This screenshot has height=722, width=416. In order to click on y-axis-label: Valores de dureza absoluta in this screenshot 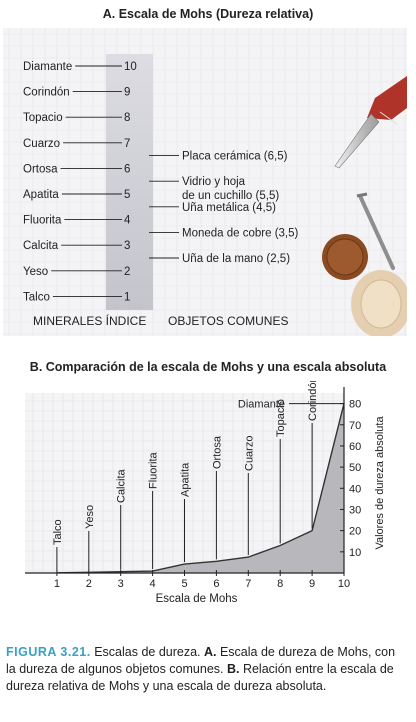, I will do `click(380, 483)`.